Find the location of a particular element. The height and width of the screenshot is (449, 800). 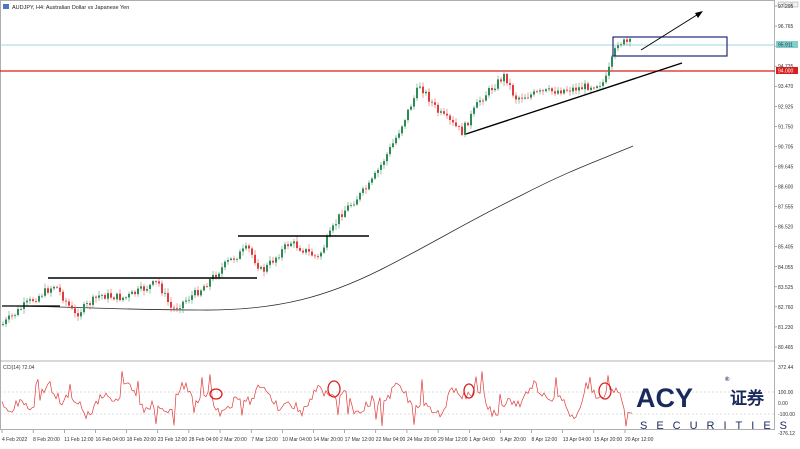

time-tick-label: 24 Mar 20:00 is located at coordinates (422, 440).